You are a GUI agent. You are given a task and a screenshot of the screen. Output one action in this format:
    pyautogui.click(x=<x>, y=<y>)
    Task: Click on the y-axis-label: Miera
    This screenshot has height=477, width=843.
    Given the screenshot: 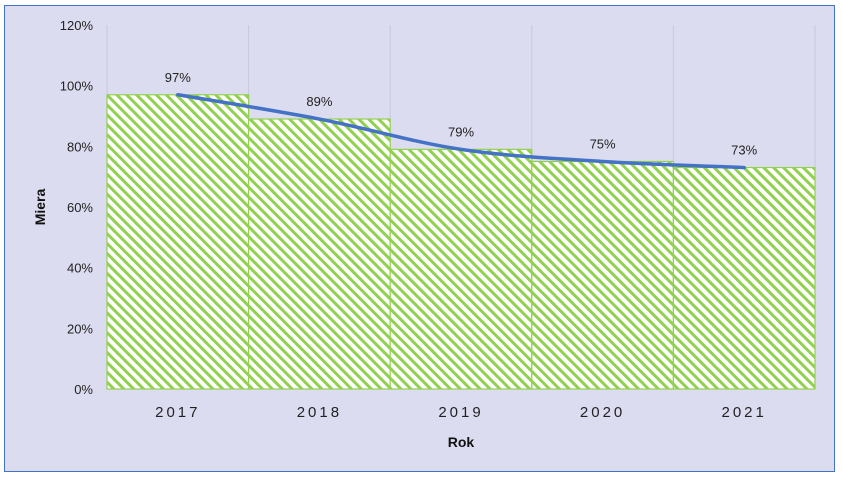 What is the action you would take?
    pyautogui.click(x=40, y=207)
    